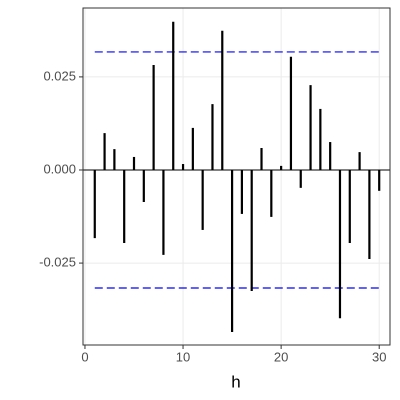 The height and width of the screenshot is (400, 400). I want to click on y-tick-label: 0.025, so click(59, 75).